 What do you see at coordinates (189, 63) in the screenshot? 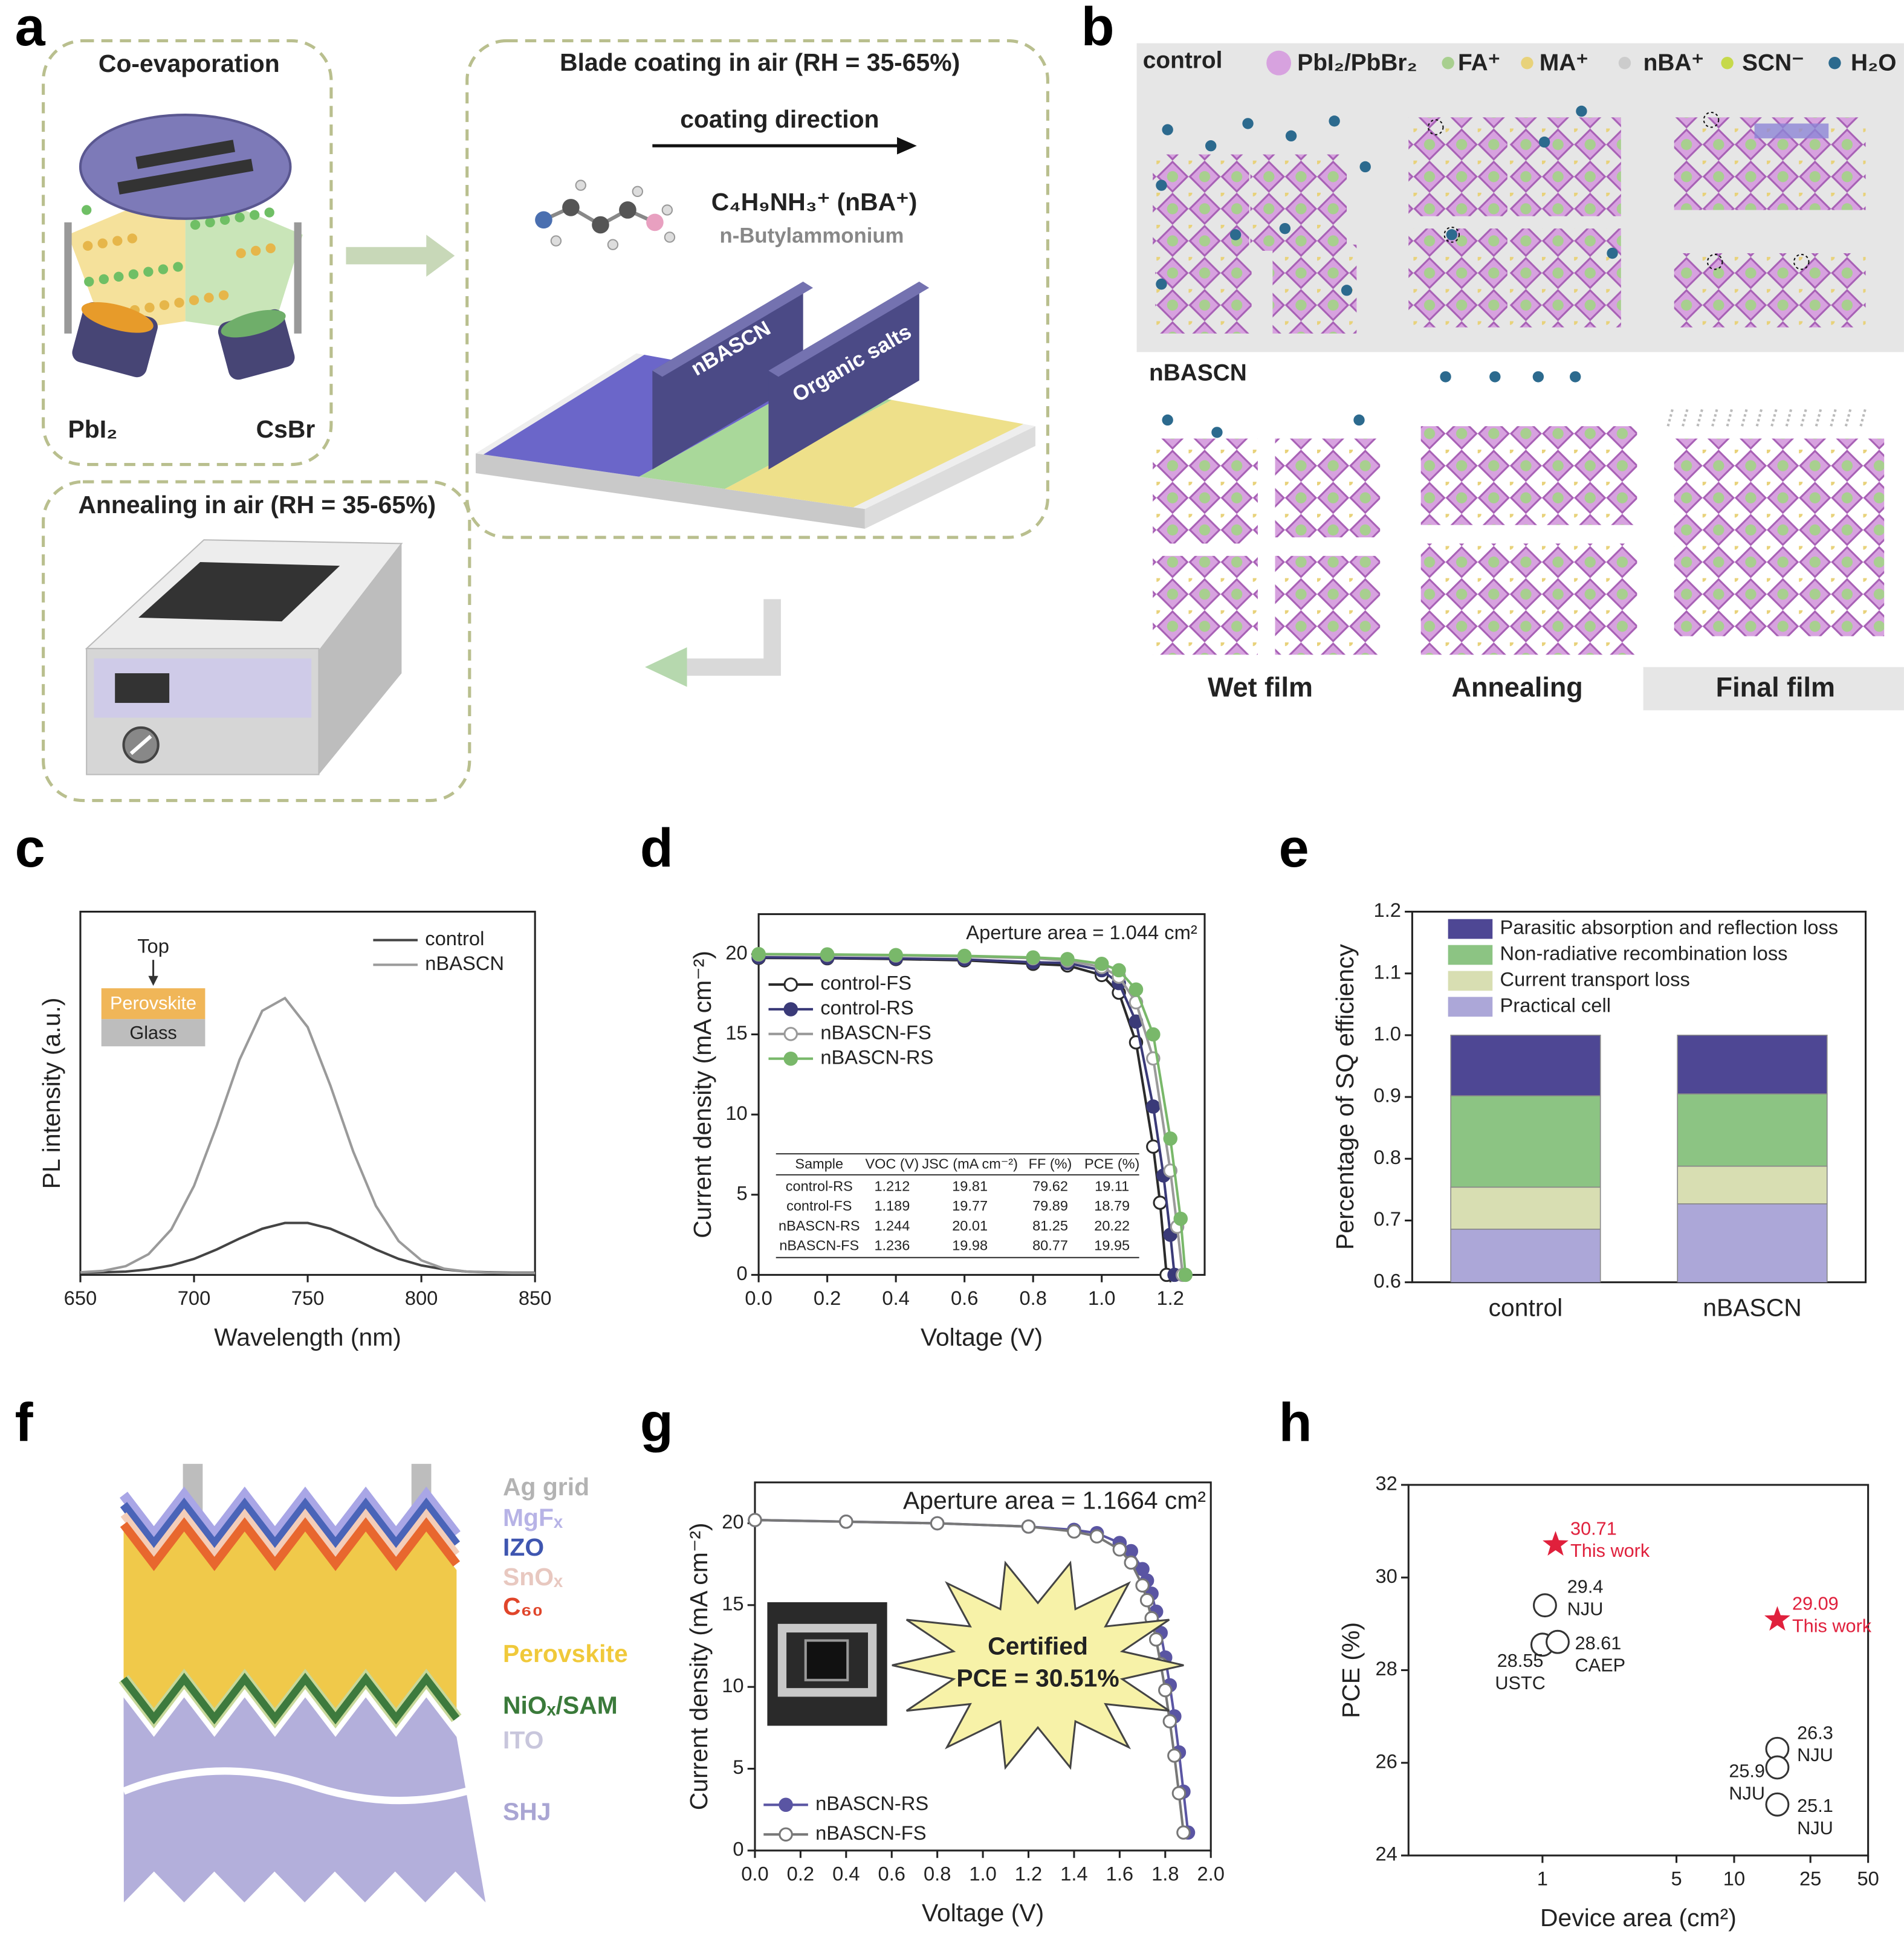
I see `section-title: Co-evaporation` at bounding box center [189, 63].